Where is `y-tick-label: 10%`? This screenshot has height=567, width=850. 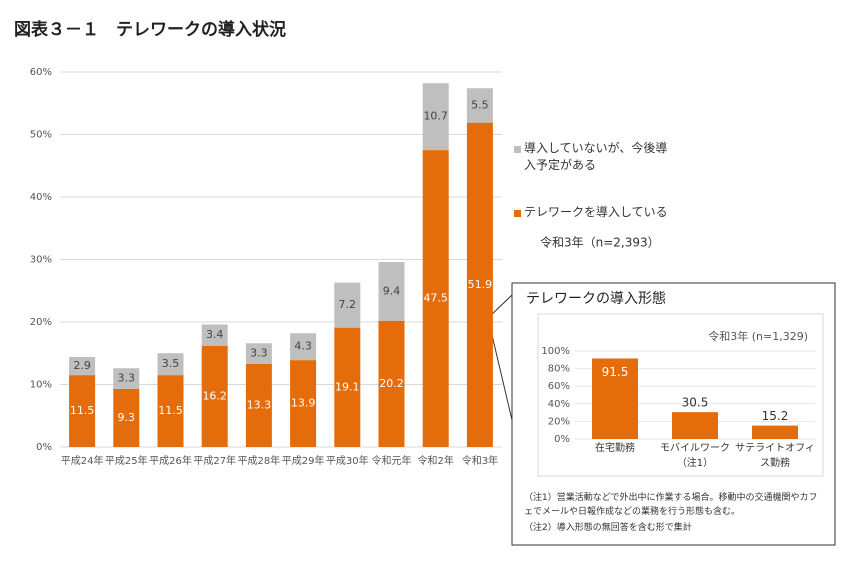
y-tick-label: 10% is located at coordinates (41, 385).